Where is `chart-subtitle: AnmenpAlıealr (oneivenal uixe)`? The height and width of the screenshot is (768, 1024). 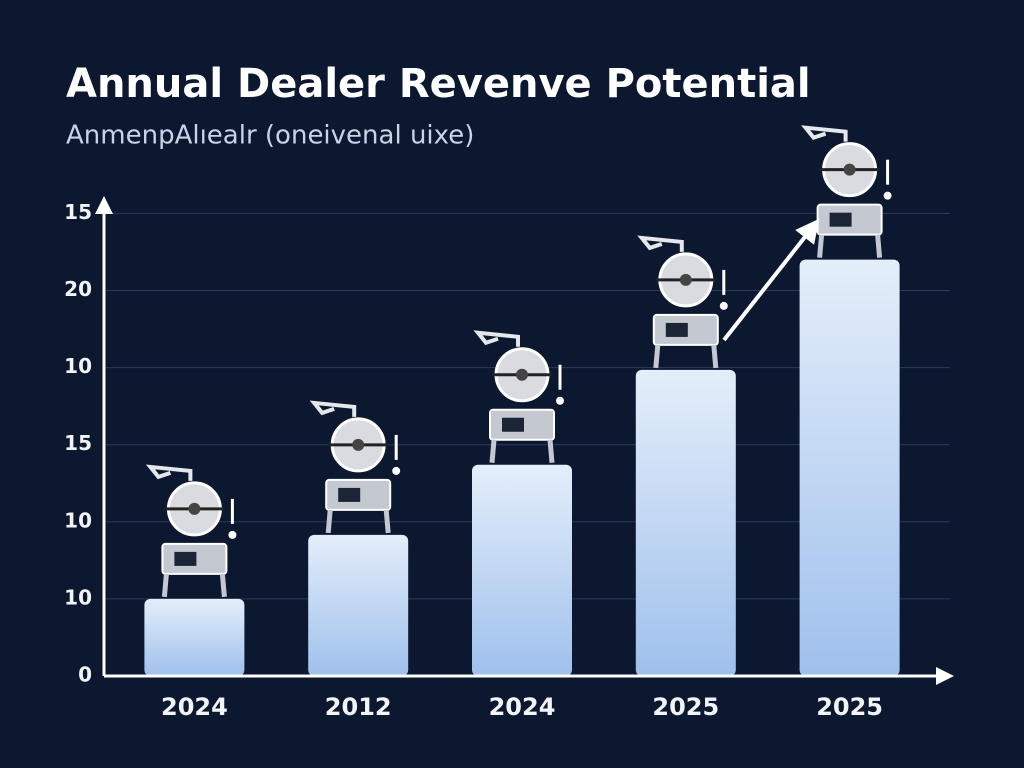 chart-subtitle: AnmenpAlıealr (oneivenal uixe) is located at coordinates (270, 136).